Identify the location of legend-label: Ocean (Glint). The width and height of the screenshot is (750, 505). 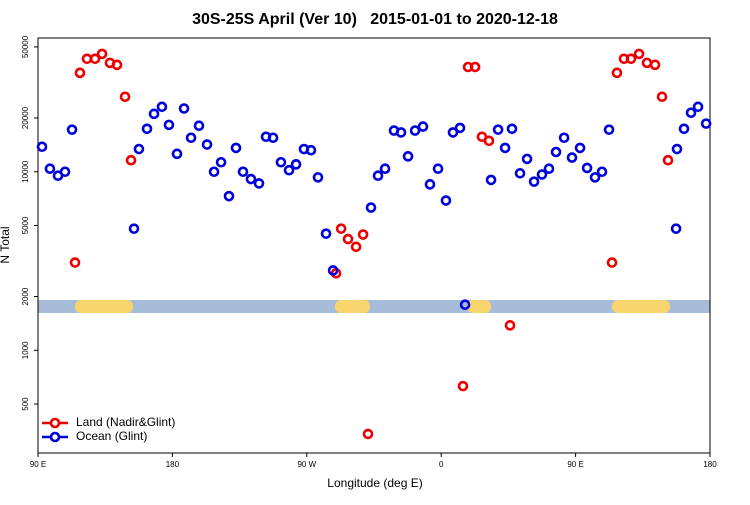
(111, 436).